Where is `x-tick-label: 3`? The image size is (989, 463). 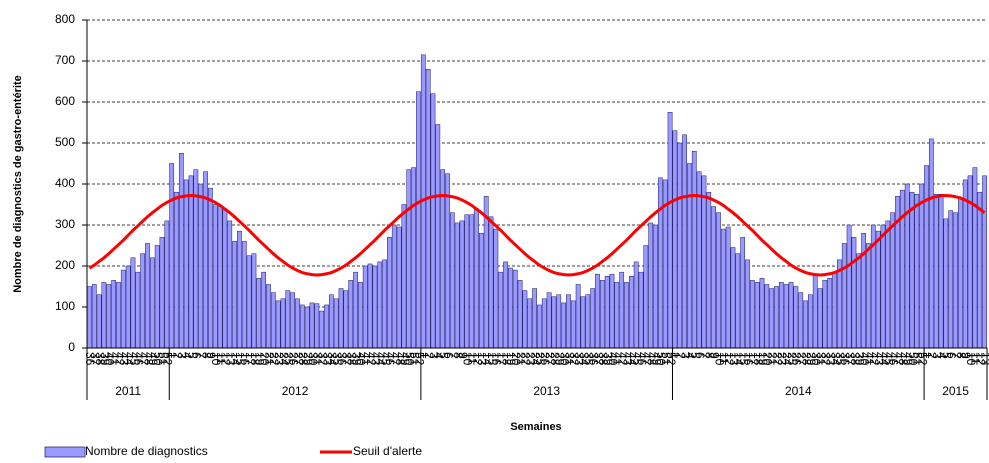 x-tick-label: 3 is located at coordinates (434, 355).